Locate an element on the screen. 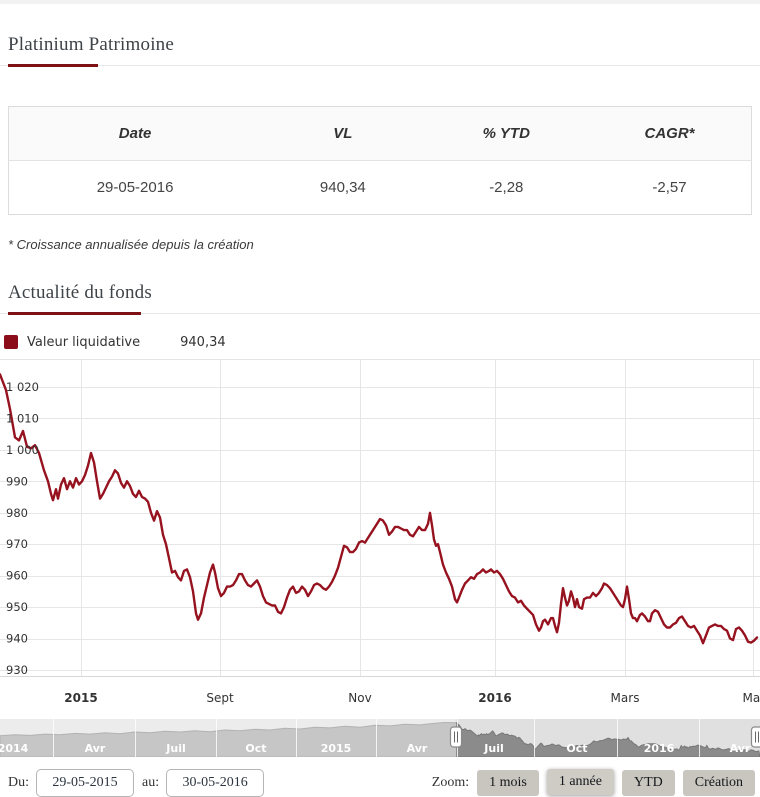  cell-date: 29-05-2016 is located at coordinates (135, 188).